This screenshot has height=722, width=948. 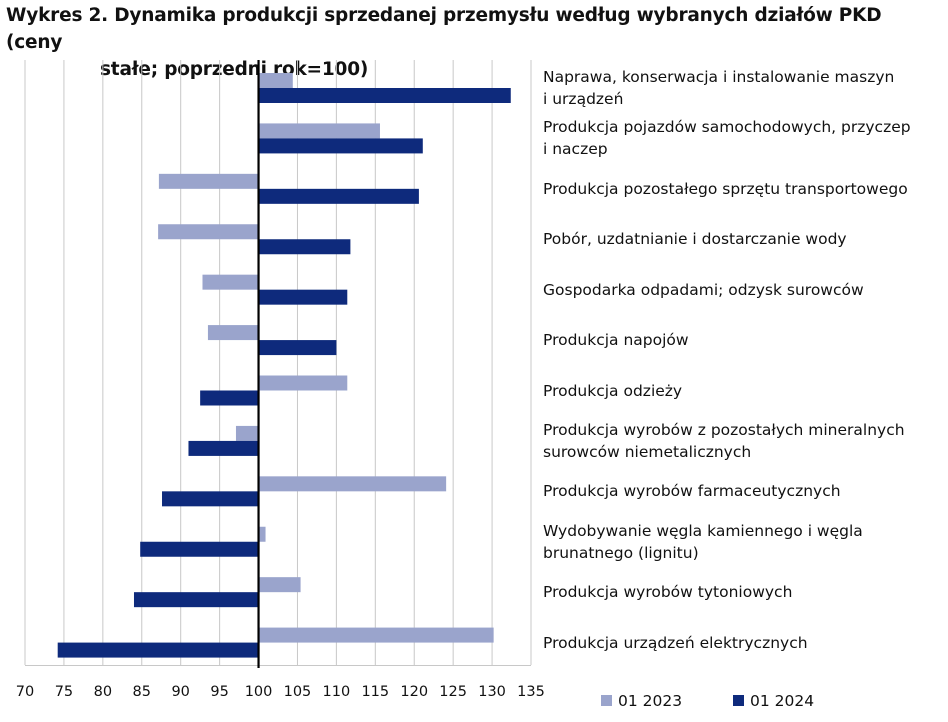 I want to click on category-label-4: Gospodarka odpadami; odzysk surowców, so click(x=744, y=290).